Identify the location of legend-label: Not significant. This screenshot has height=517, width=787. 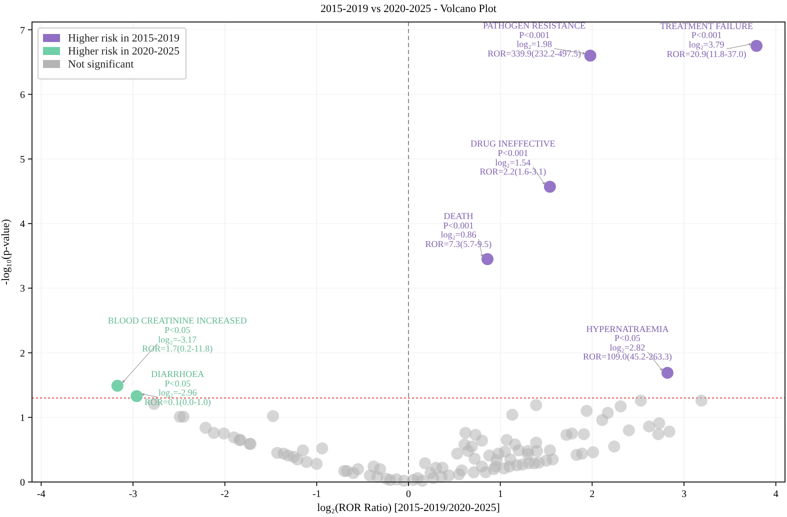
(101, 64).